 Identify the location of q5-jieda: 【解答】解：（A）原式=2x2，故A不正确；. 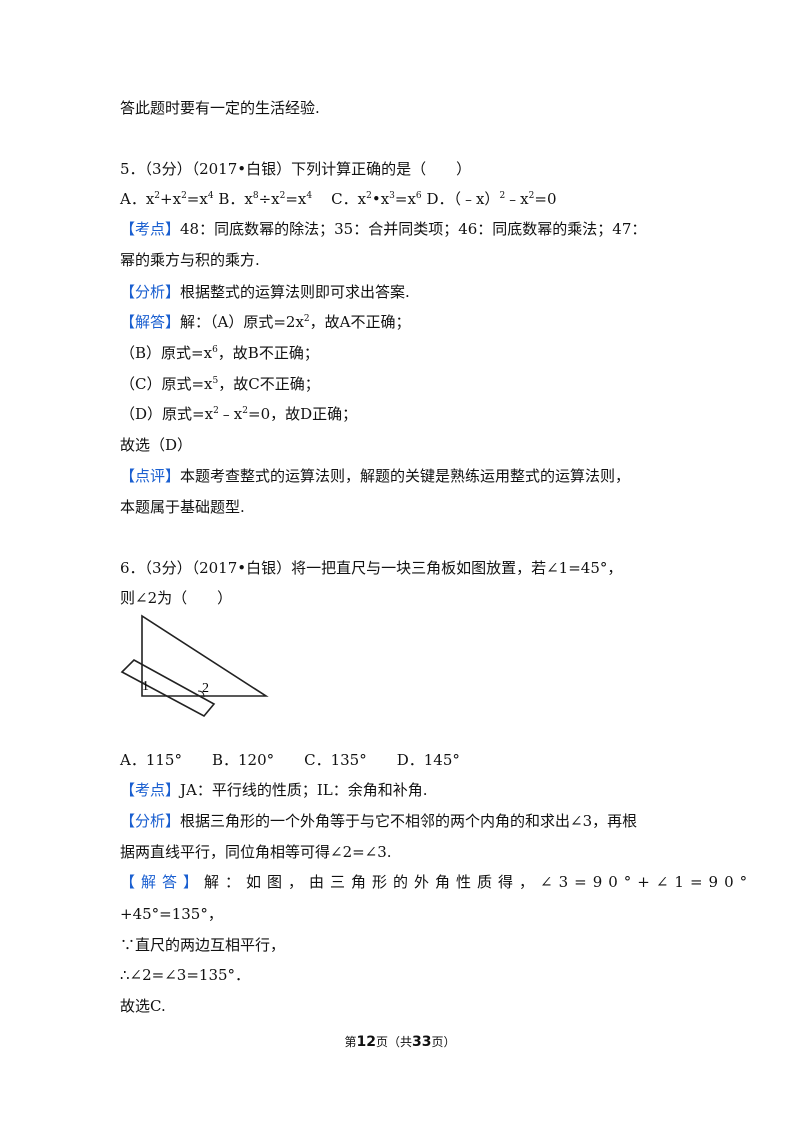
(265, 322).